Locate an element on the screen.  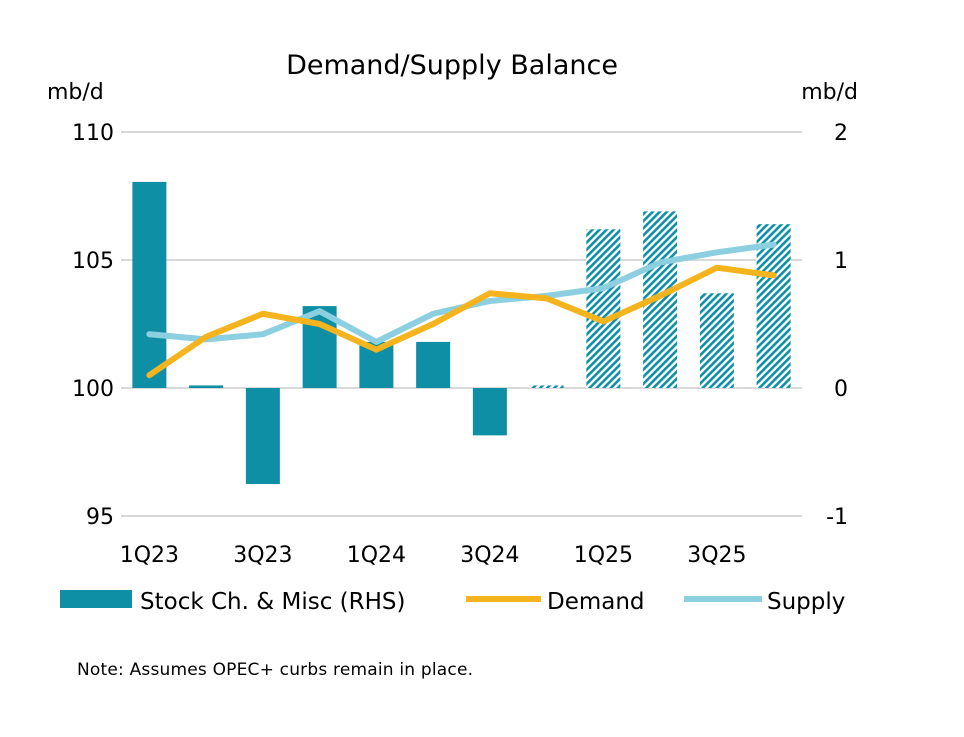
bar-3Q23 is located at coordinates (262, 436).